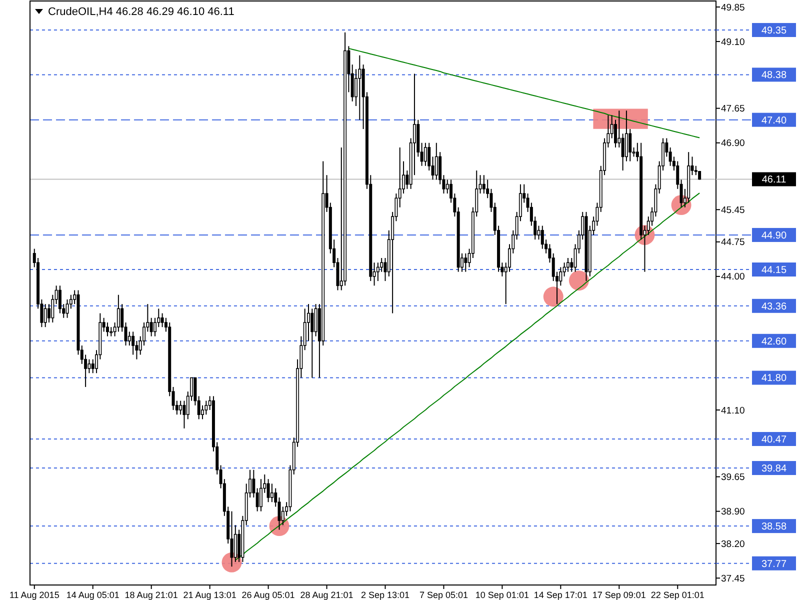 Image resolution: width=800 pixels, height=600 pixels. I want to click on y-tick-label: 44.00, so click(733, 277).